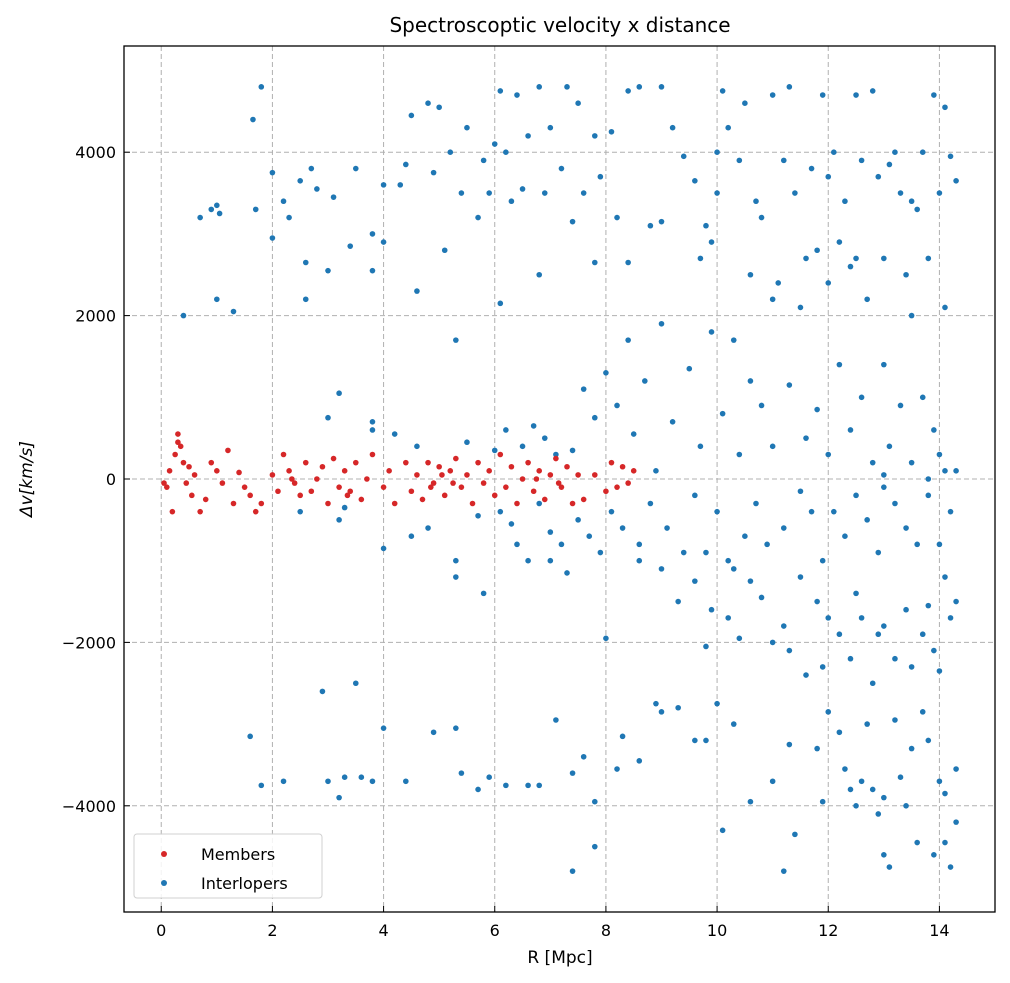  What do you see at coordinates (164, 883) in the screenshot?
I see `legend-marker-interlopers` at bounding box center [164, 883].